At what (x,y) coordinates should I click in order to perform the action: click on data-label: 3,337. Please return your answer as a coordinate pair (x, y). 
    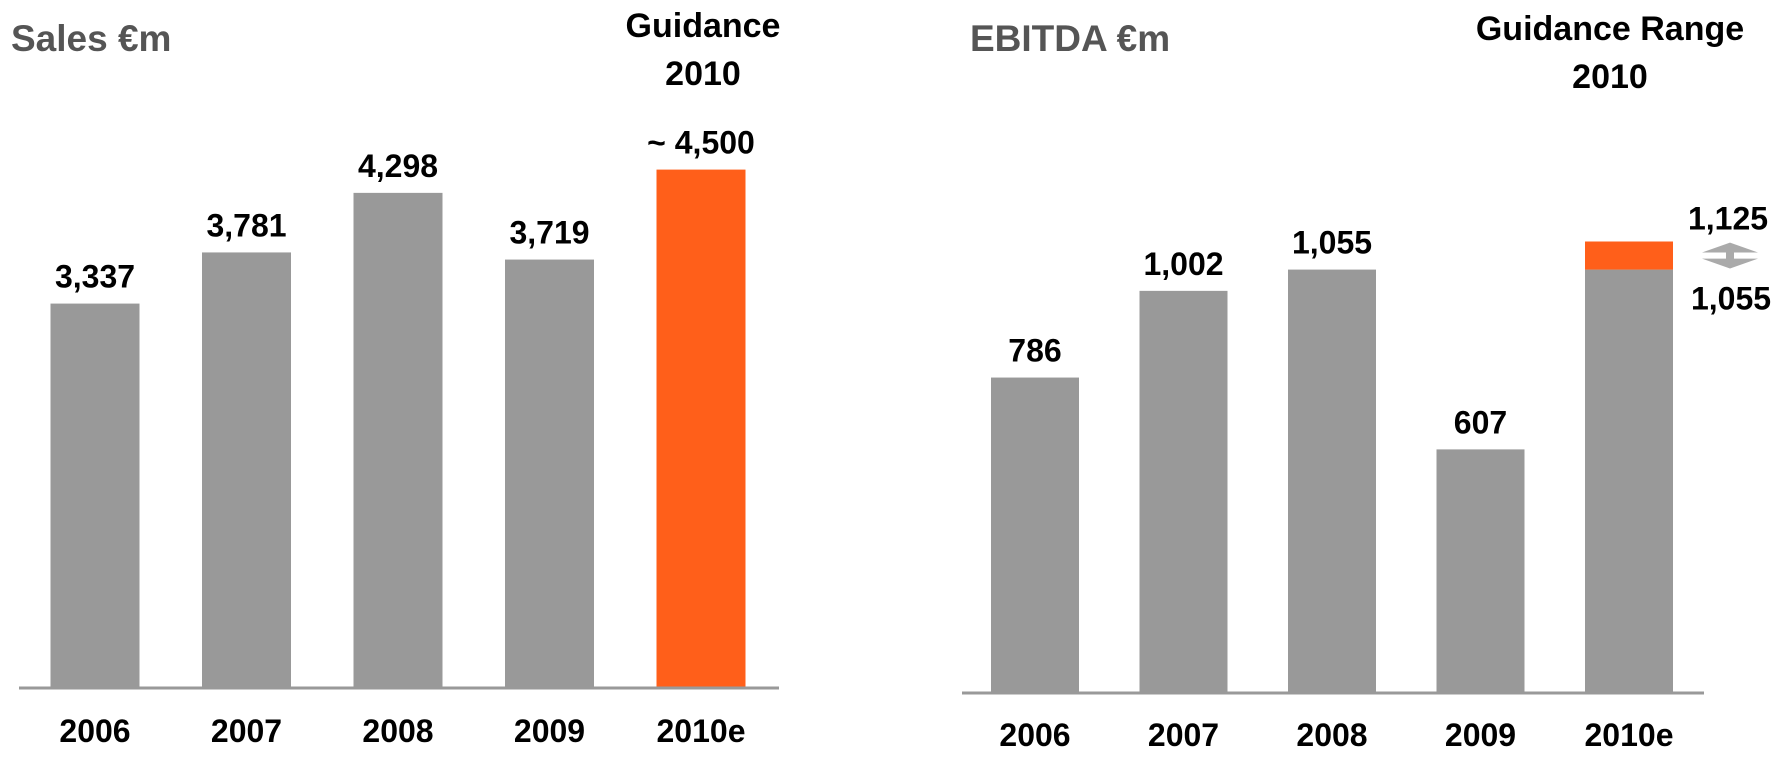
    Looking at the image, I should click on (95, 277).